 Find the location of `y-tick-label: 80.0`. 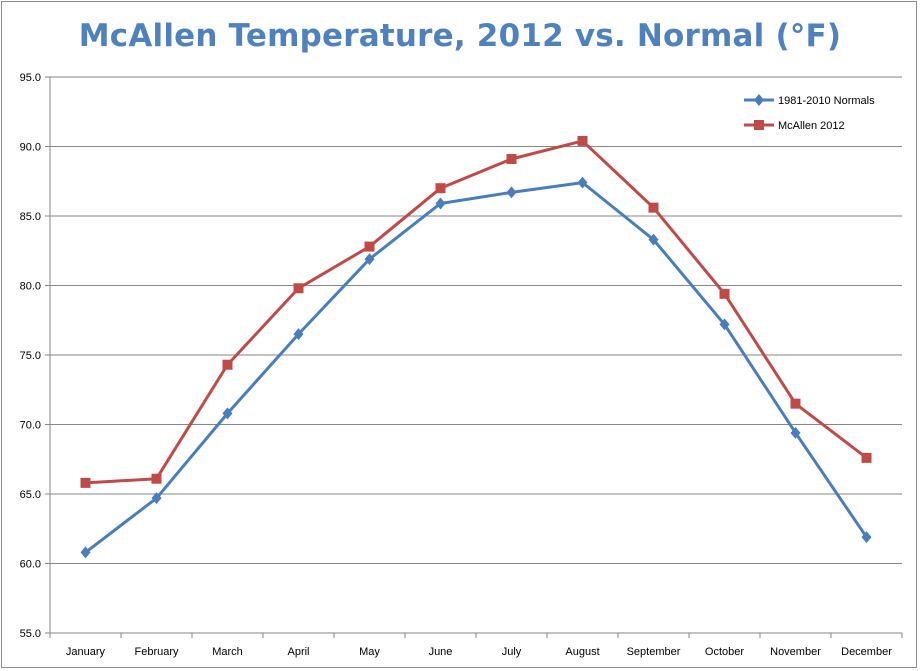

y-tick-label: 80.0 is located at coordinates (30, 287).